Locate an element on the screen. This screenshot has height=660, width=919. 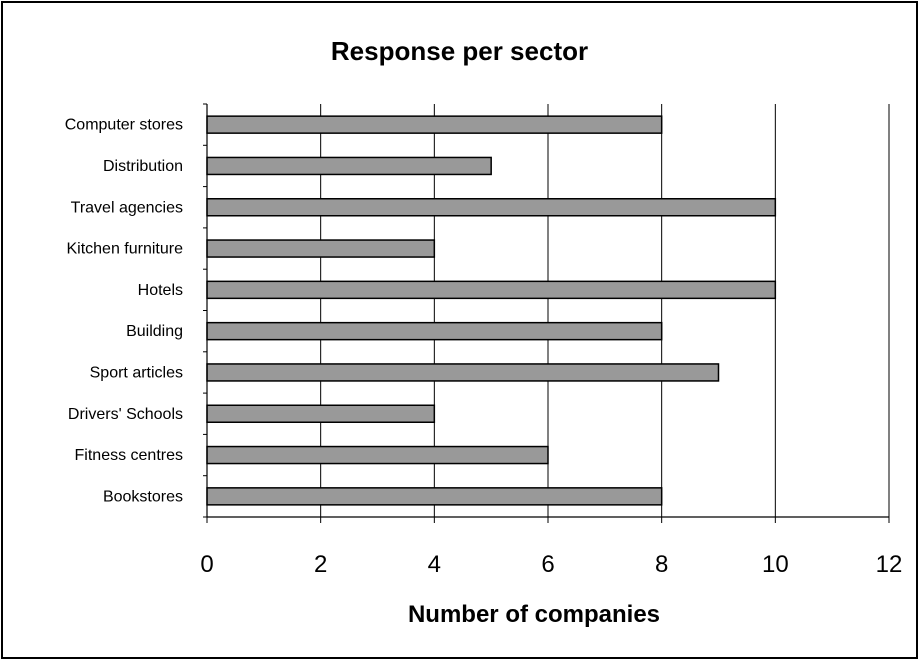
category-label: Building is located at coordinates (154, 331).